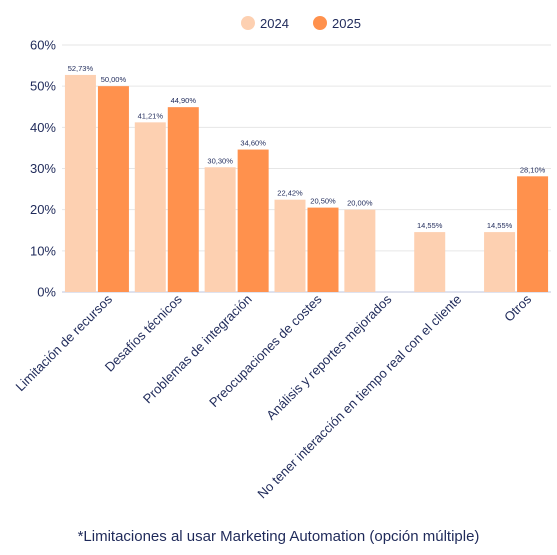 This screenshot has width=557, height=555. Describe the element at coordinates (323, 201) in the screenshot. I see `data-label: 20,50%` at that location.